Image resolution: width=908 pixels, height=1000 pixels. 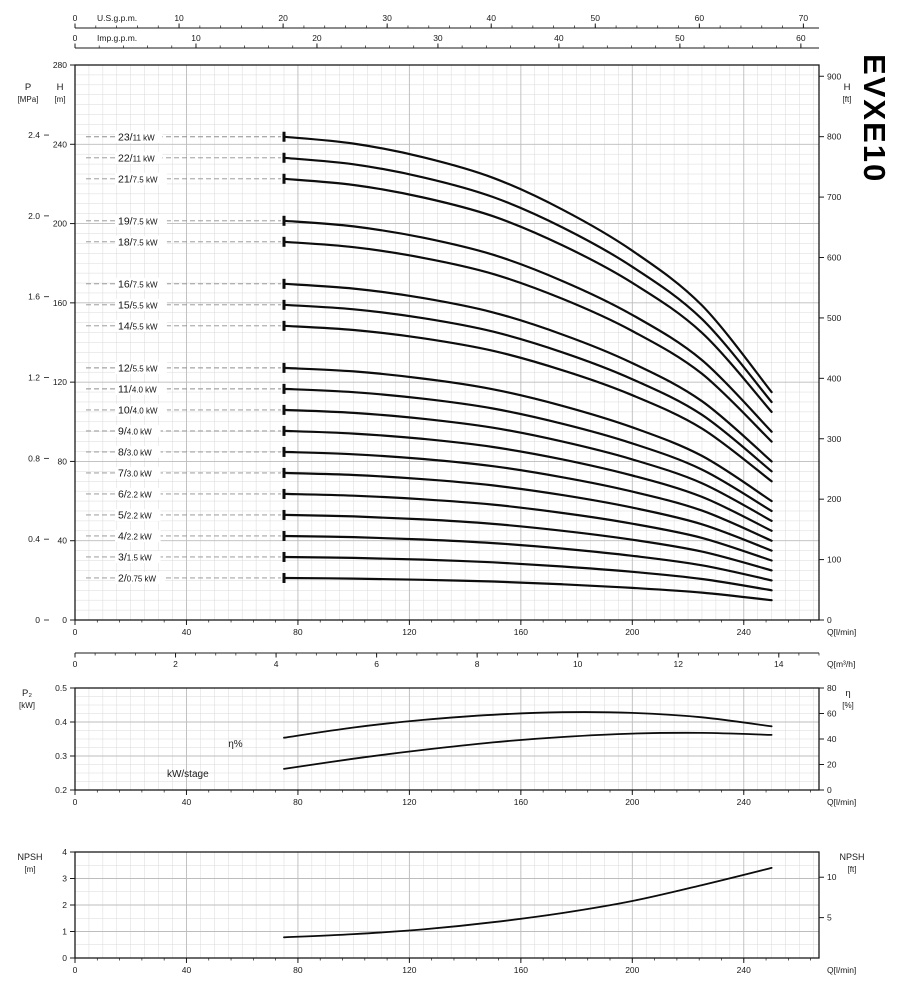 I want to click on tick-label: 900, so click(x=834, y=76).